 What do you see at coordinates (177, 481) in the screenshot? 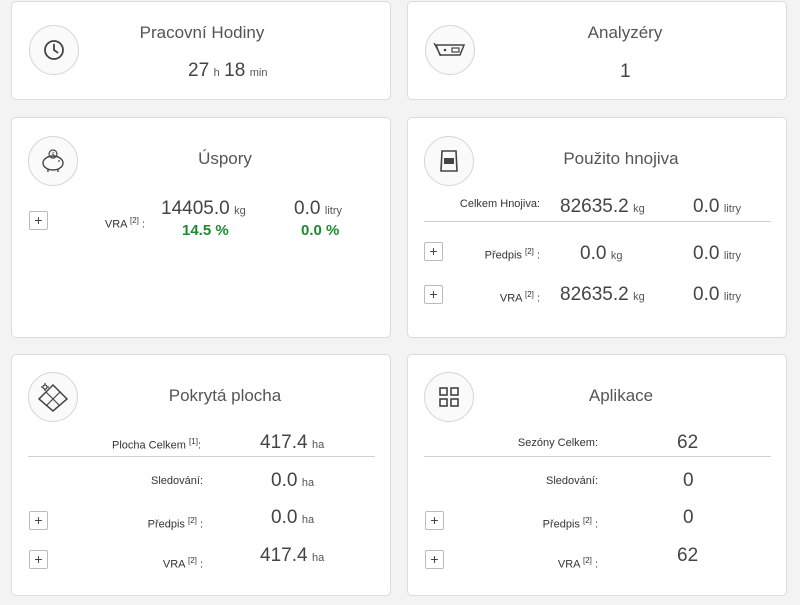
I see `area-tracking-label: Sledování:` at bounding box center [177, 481].